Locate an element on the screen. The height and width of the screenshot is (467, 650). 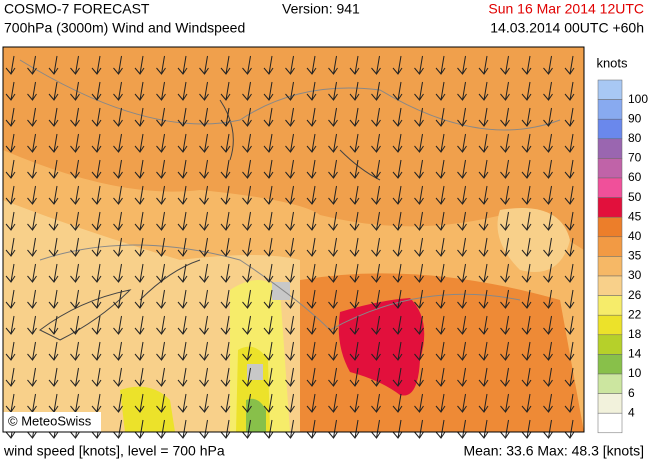
legend-label: 22 is located at coordinates (635, 314).